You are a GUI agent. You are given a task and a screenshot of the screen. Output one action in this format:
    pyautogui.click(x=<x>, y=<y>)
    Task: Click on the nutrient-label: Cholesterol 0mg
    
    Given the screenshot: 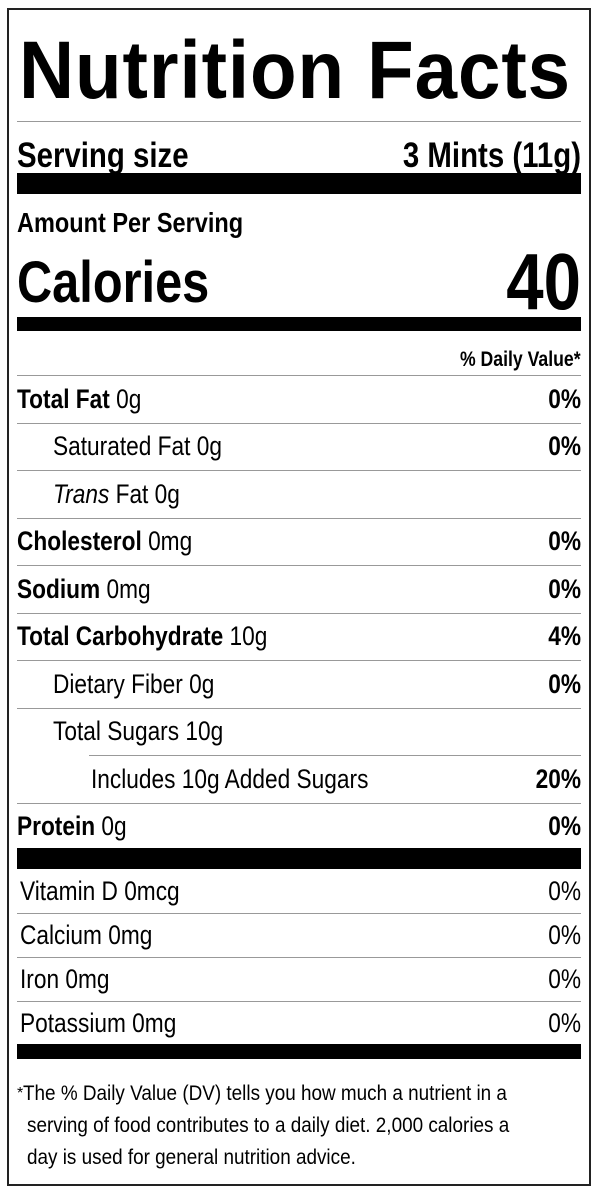 What is the action you would take?
    pyautogui.click(x=104, y=541)
    